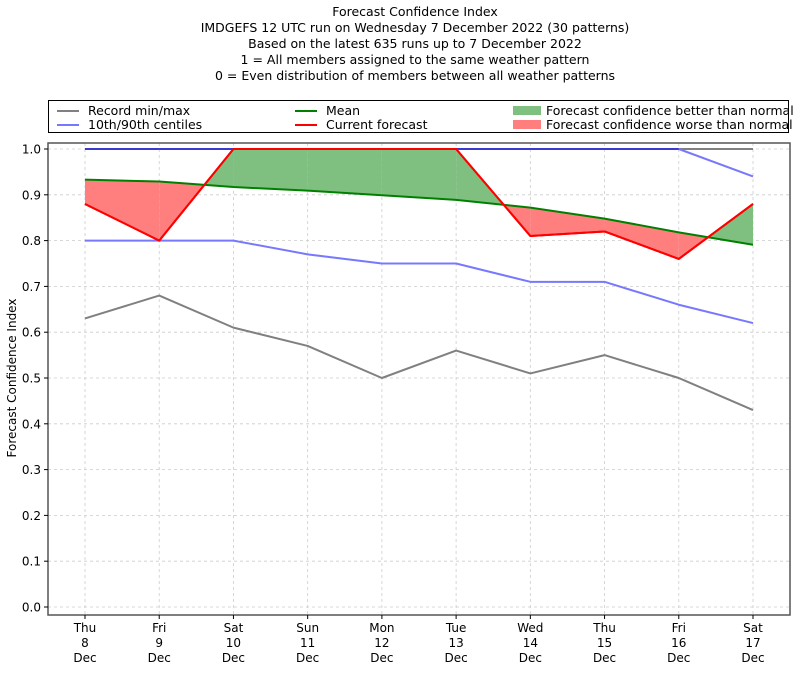 This screenshot has width=800, height=676. What do you see at coordinates (527, 110) in the screenshot?
I see `legend-swatch-better` at bounding box center [527, 110].